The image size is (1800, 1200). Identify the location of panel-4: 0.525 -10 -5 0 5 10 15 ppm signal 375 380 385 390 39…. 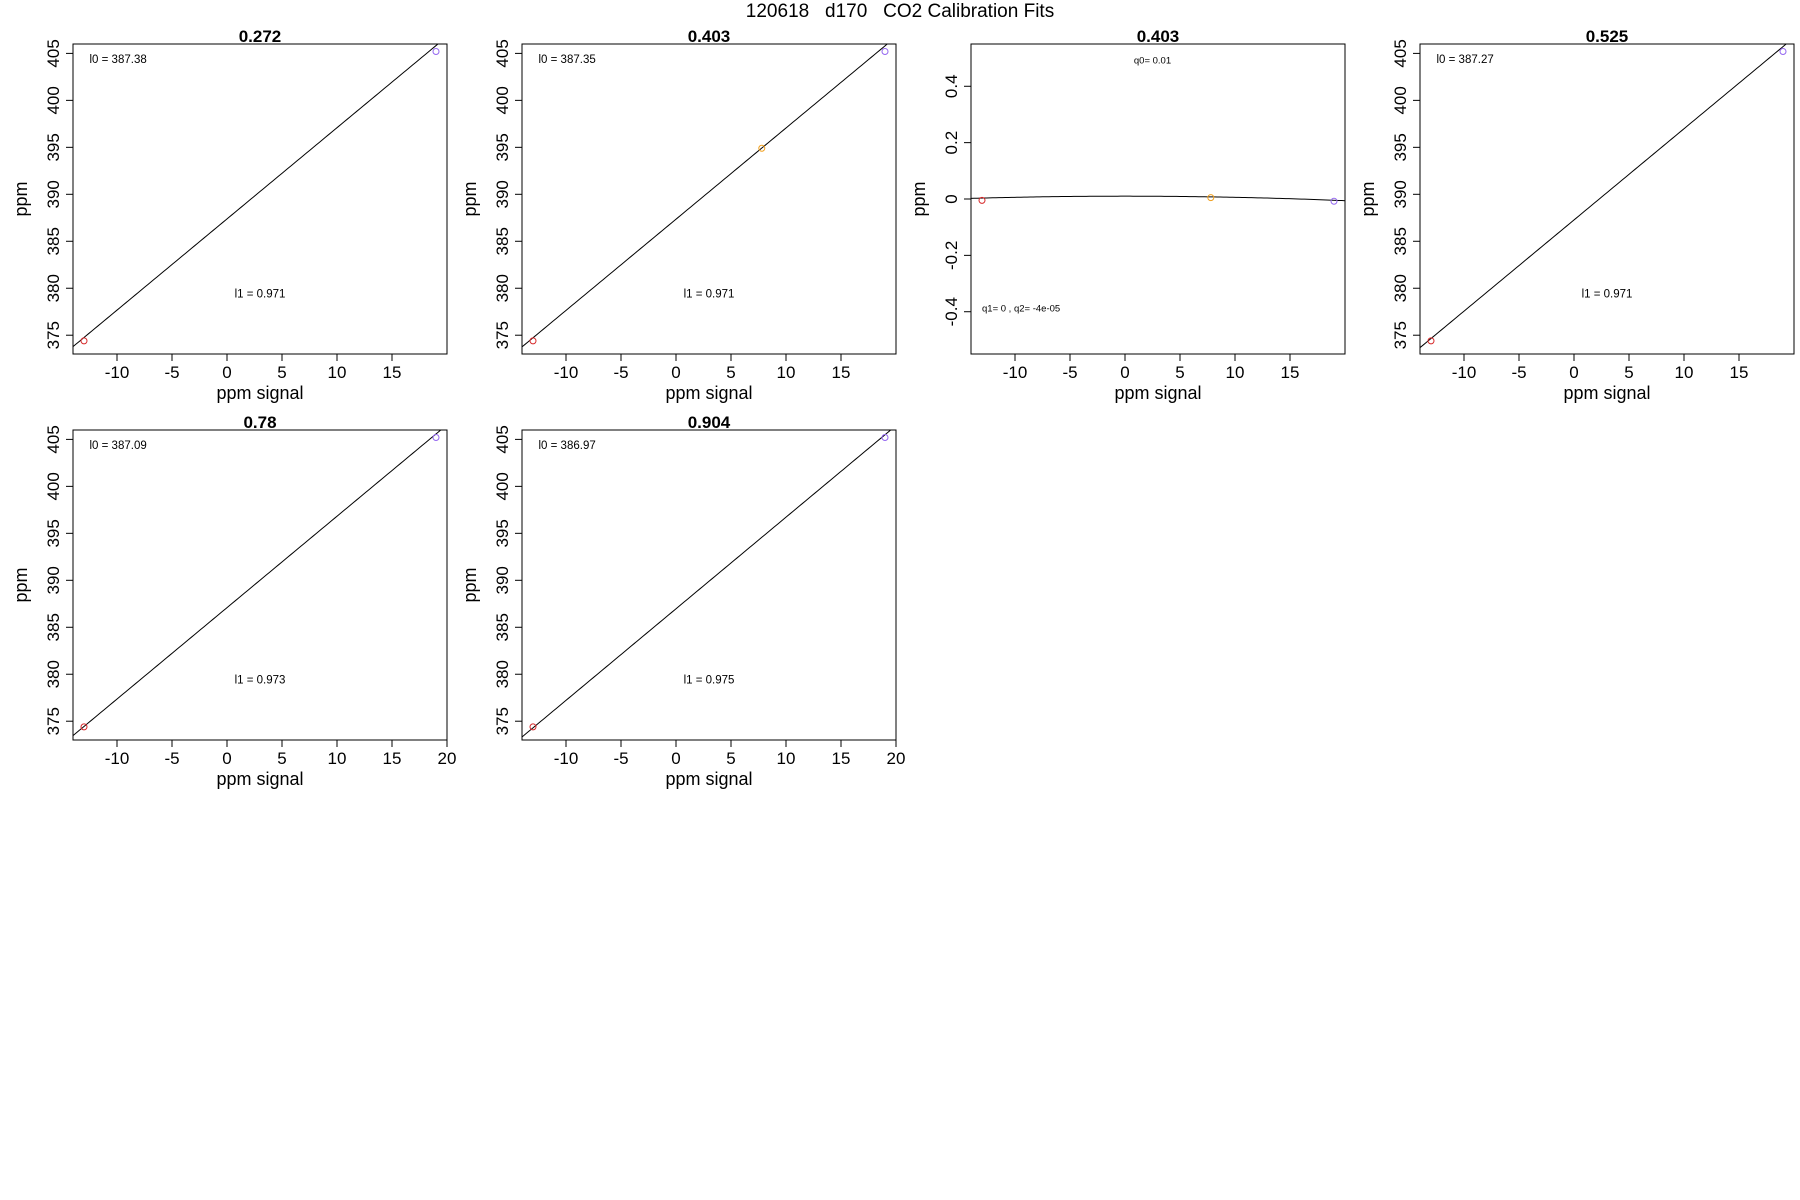
(1576, 215).